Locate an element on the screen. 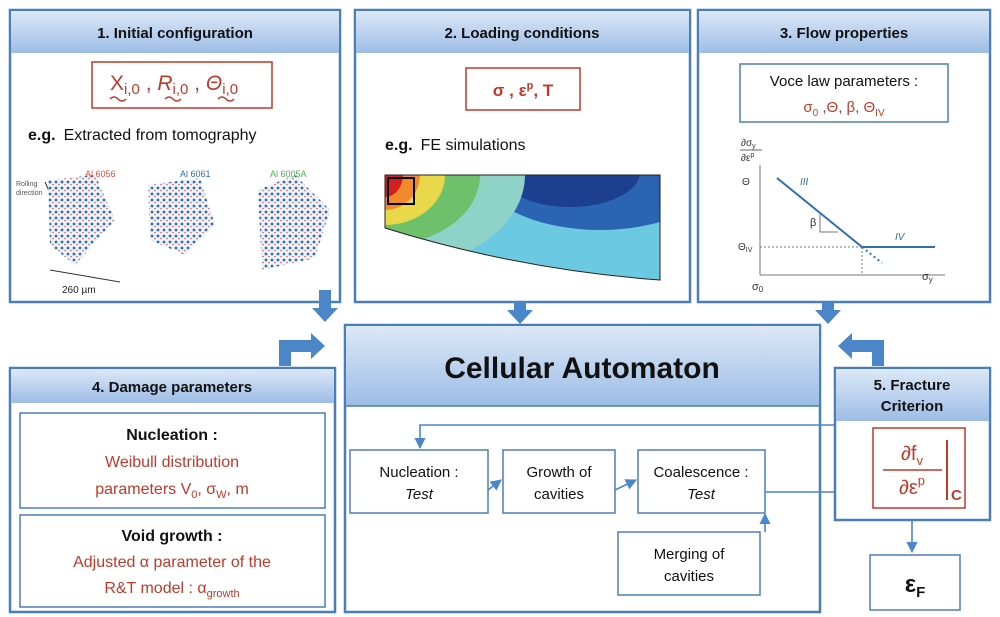 This screenshot has height=617, width=1000. step-label: cavities is located at coordinates (689, 576).